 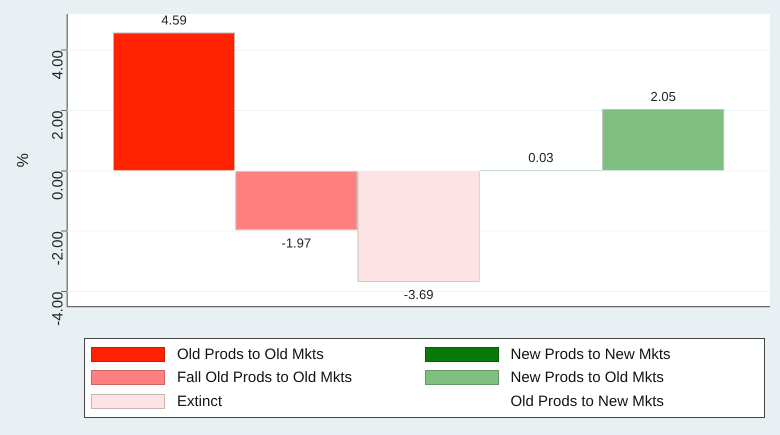 What do you see at coordinates (174, 20) in the screenshot?
I see `data-label: 4.59` at bounding box center [174, 20].